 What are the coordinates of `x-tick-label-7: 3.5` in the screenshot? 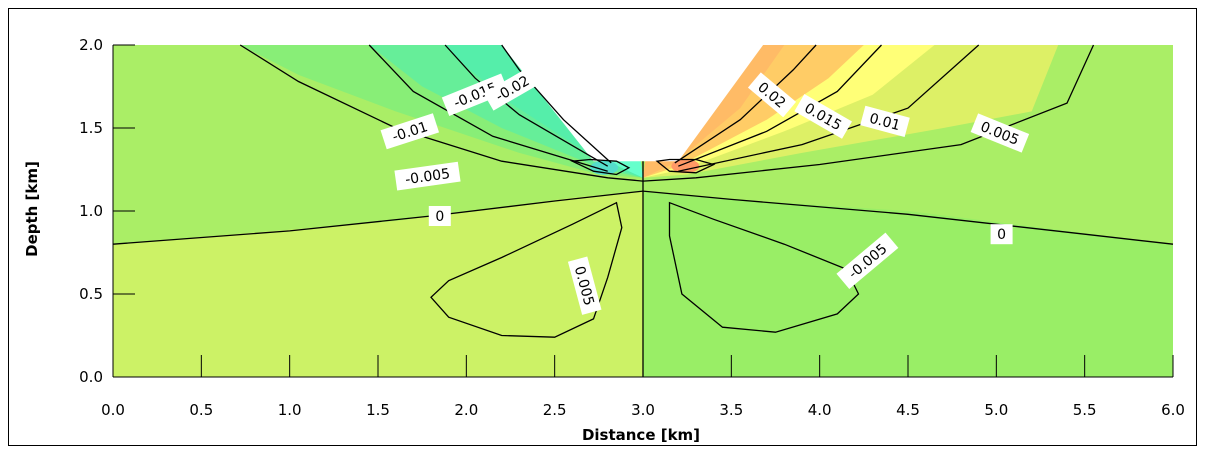 It's located at (731, 410).